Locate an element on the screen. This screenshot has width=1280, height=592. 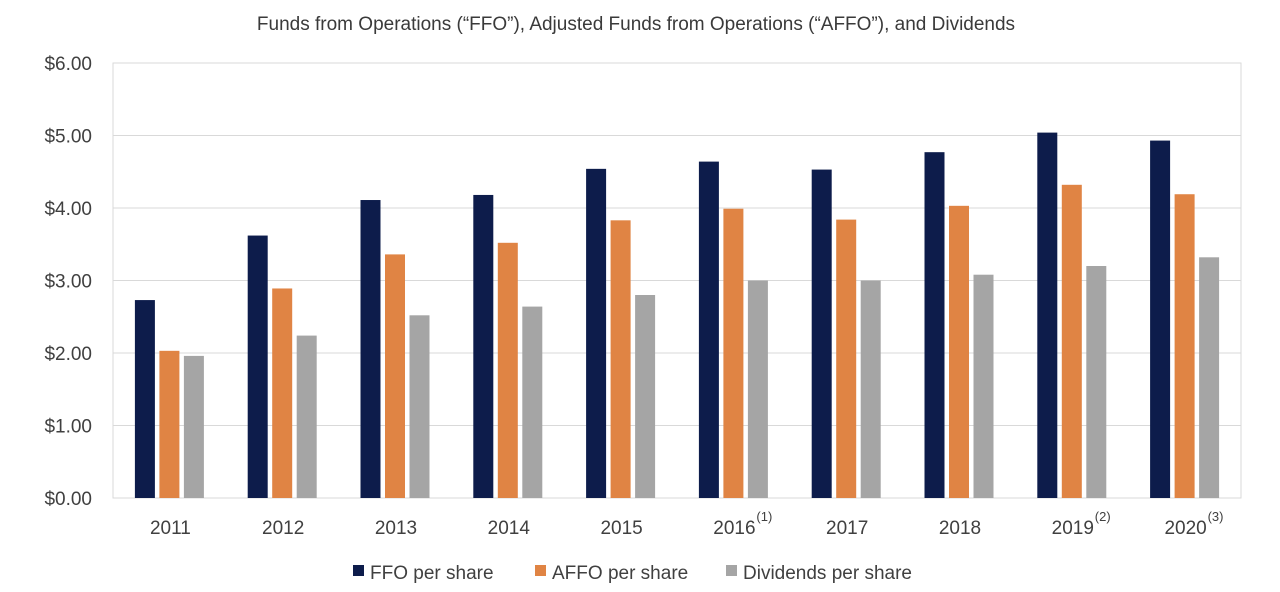
y-tick-label: $0.00 is located at coordinates (68, 499).